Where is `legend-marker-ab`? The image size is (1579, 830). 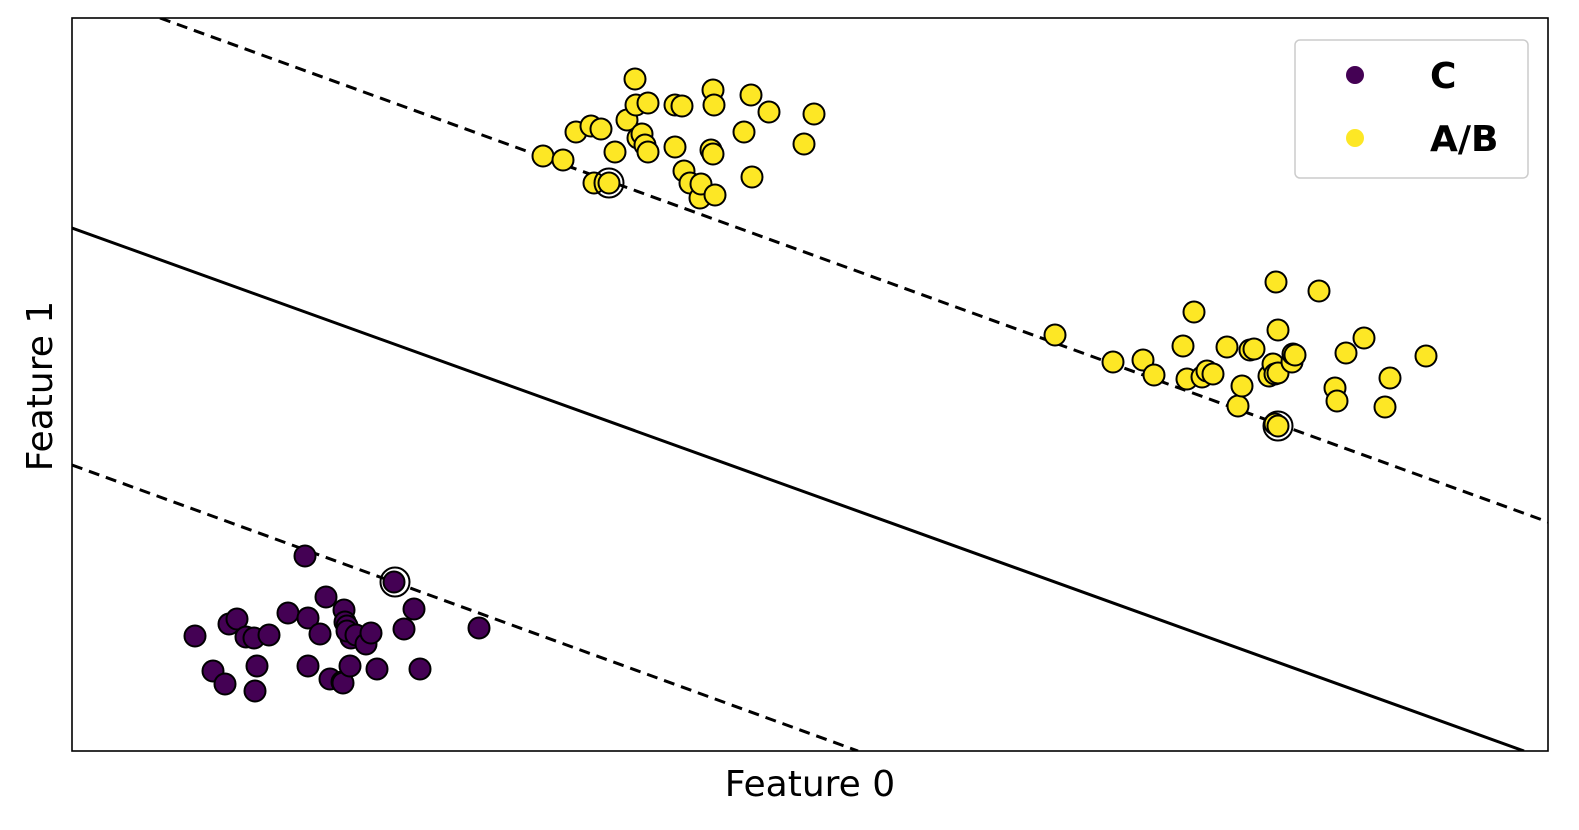
legend-marker-ab is located at coordinates (1355, 138).